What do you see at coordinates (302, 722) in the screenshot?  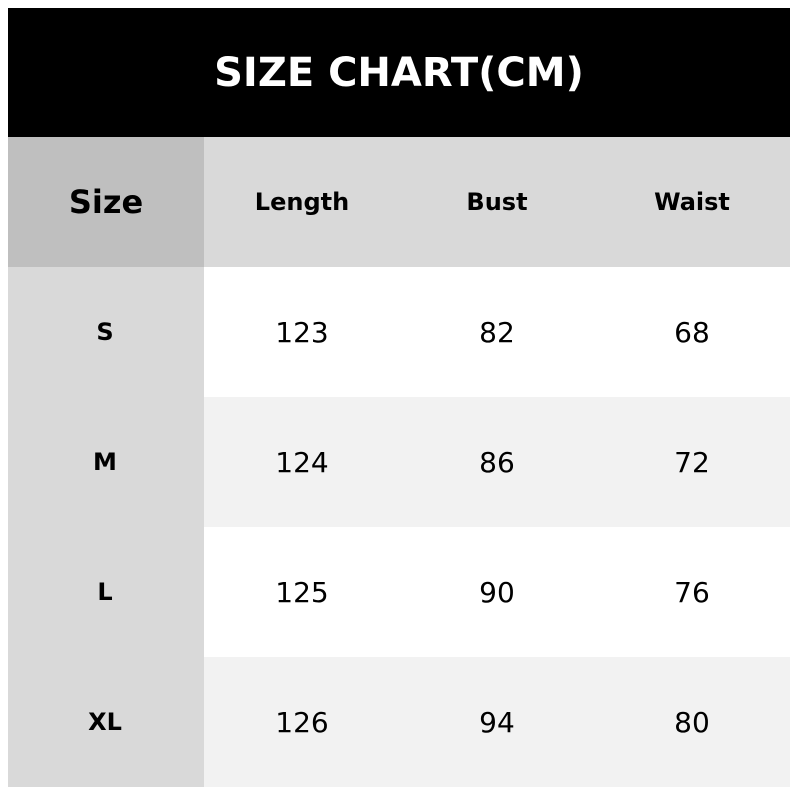 I see `length-cell: 126` at bounding box center [302, 722].